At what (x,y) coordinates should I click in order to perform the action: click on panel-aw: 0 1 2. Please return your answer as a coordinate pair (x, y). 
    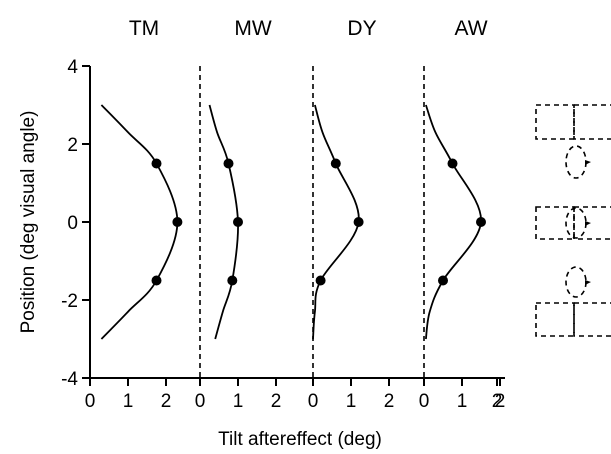
    Looking at the image, I should click on (462, 239).